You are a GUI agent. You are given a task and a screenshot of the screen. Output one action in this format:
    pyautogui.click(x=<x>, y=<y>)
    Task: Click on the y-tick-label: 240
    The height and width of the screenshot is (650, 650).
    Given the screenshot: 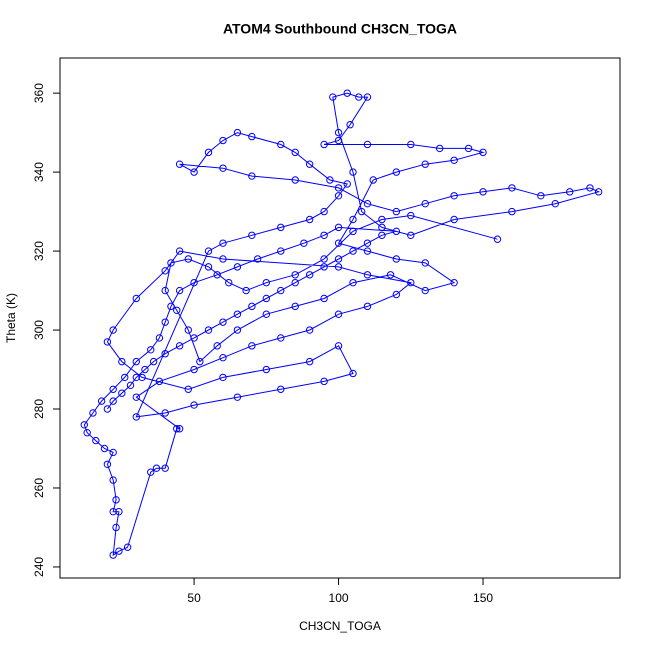 What is the action you would take?
    pyautogui.click(x=39, y=567)
    